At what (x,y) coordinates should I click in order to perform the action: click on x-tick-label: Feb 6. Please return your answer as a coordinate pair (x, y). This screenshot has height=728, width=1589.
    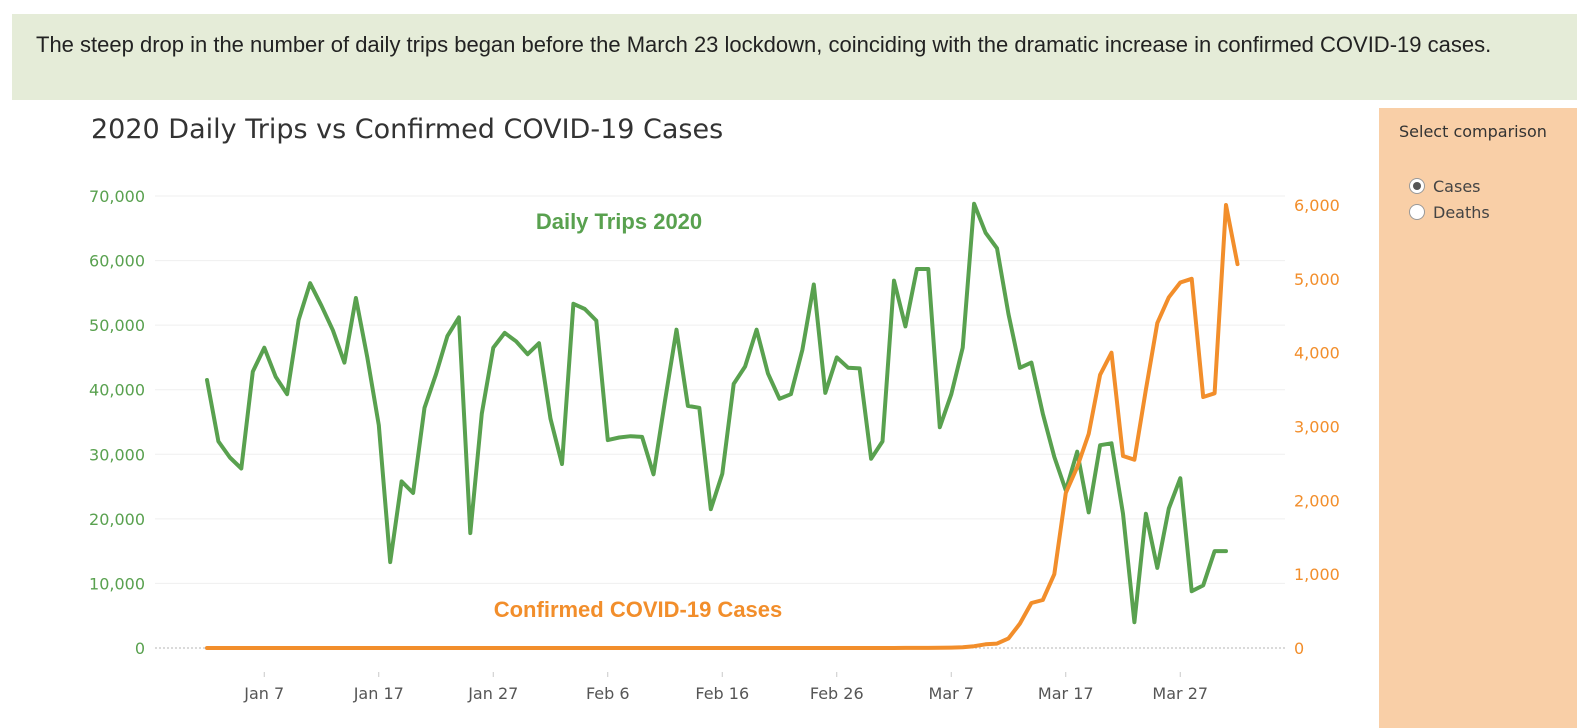
    Looking at the image, I should click on (608, 693).